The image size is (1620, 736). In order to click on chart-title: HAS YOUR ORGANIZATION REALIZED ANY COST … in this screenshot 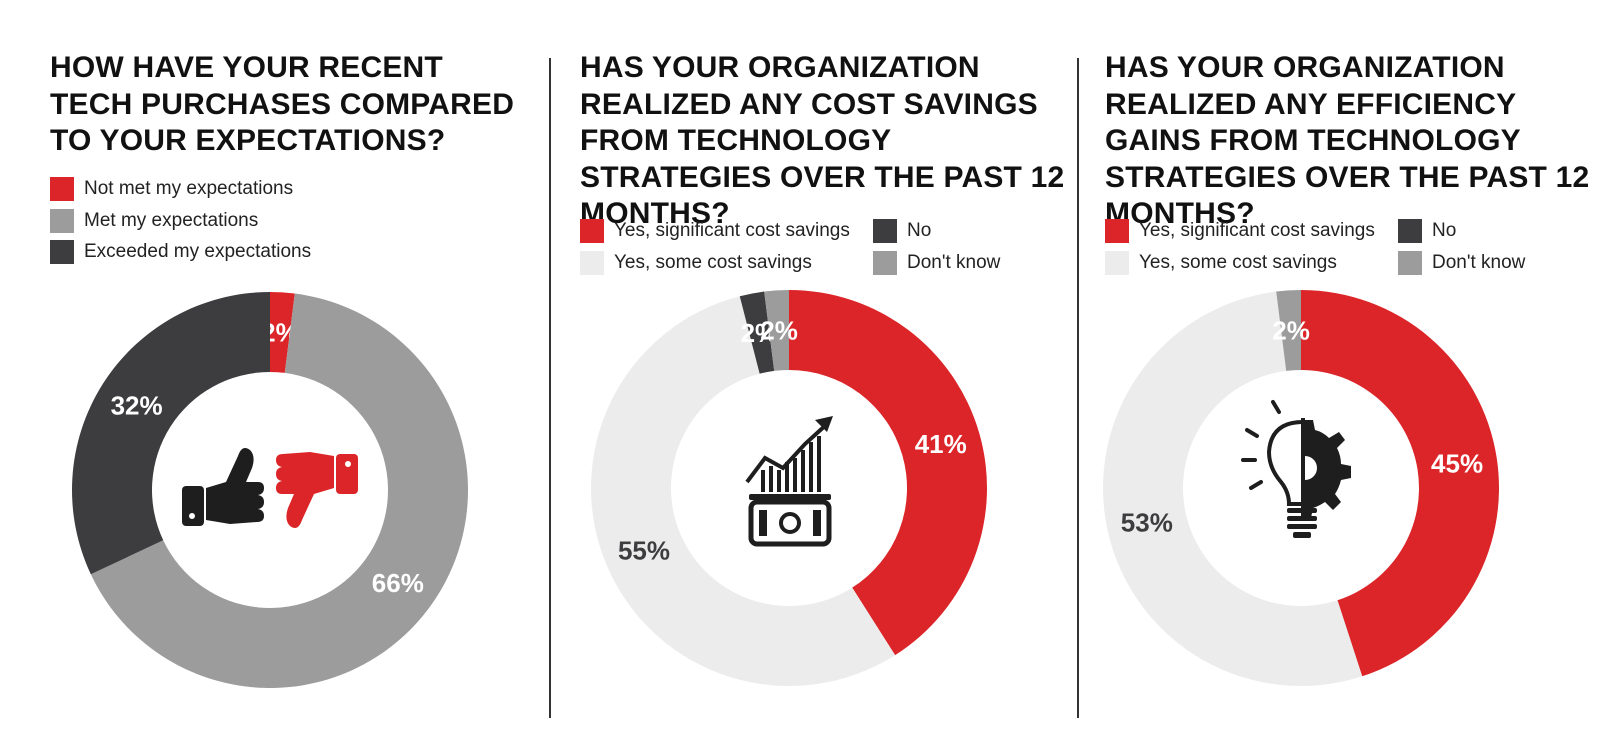, I will do `click(822, 140)`.